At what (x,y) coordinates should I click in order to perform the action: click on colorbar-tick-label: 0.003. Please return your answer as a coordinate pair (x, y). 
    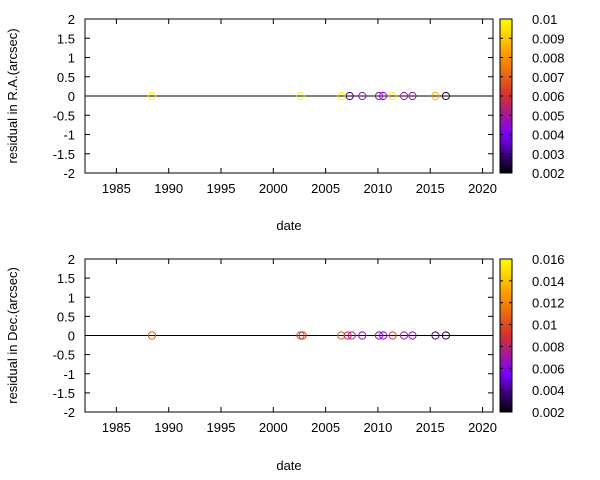
    Looking at the image, I should click on (548, 154).